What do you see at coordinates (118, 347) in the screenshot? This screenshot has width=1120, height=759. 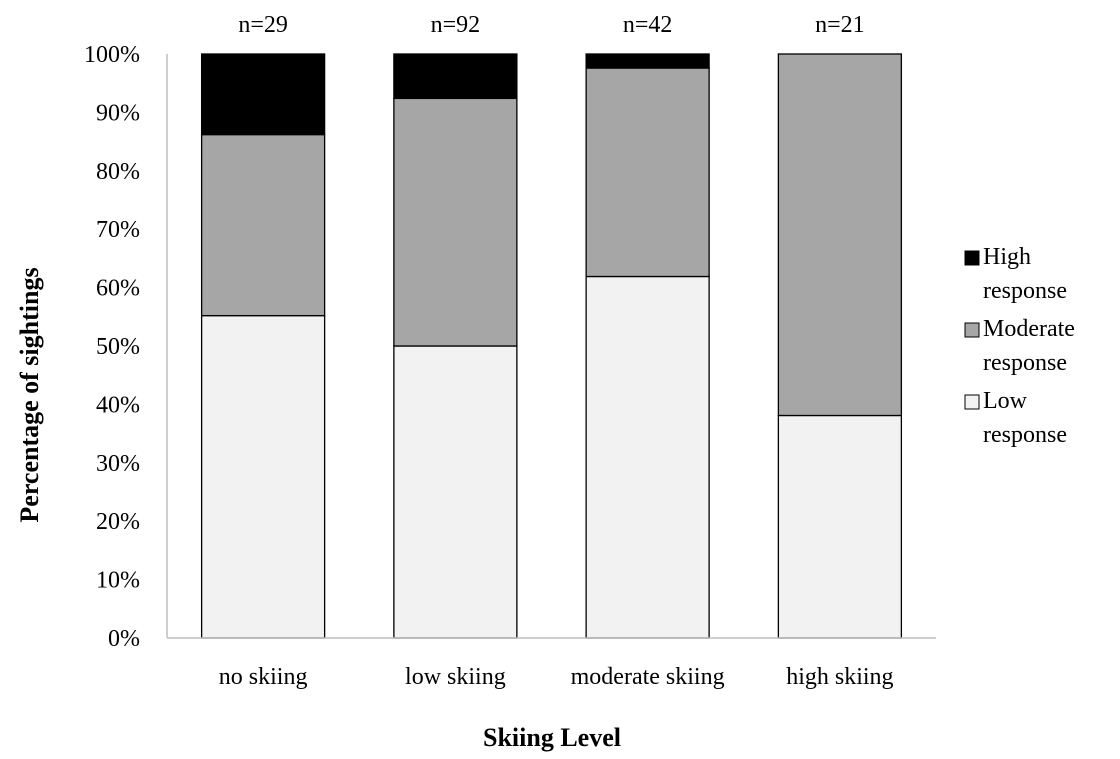 I see `y-tick-label: 50%` at bounding box center [118, 347].